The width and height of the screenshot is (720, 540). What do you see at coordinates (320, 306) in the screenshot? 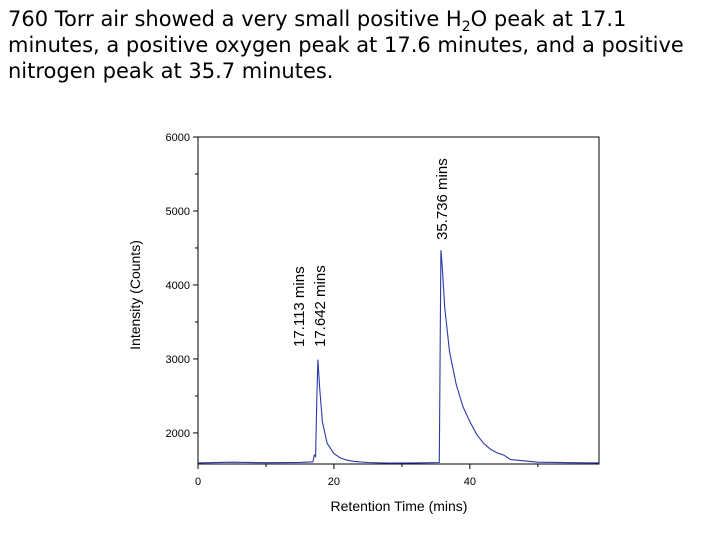
I see `peak-label-2: 17.642 mins` at bounding box center [320, 306].